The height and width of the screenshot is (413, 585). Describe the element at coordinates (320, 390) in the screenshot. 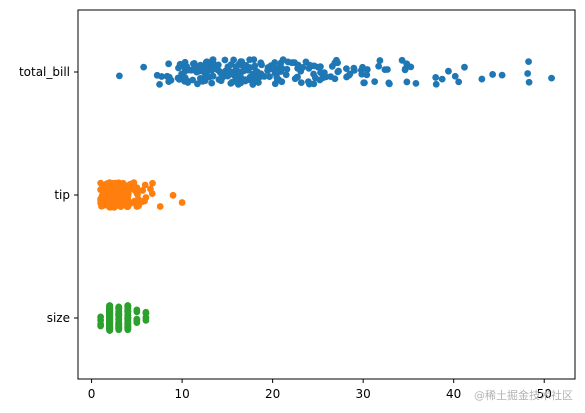

I see `x-axis: 0 10 20 30 40 50` at that location.